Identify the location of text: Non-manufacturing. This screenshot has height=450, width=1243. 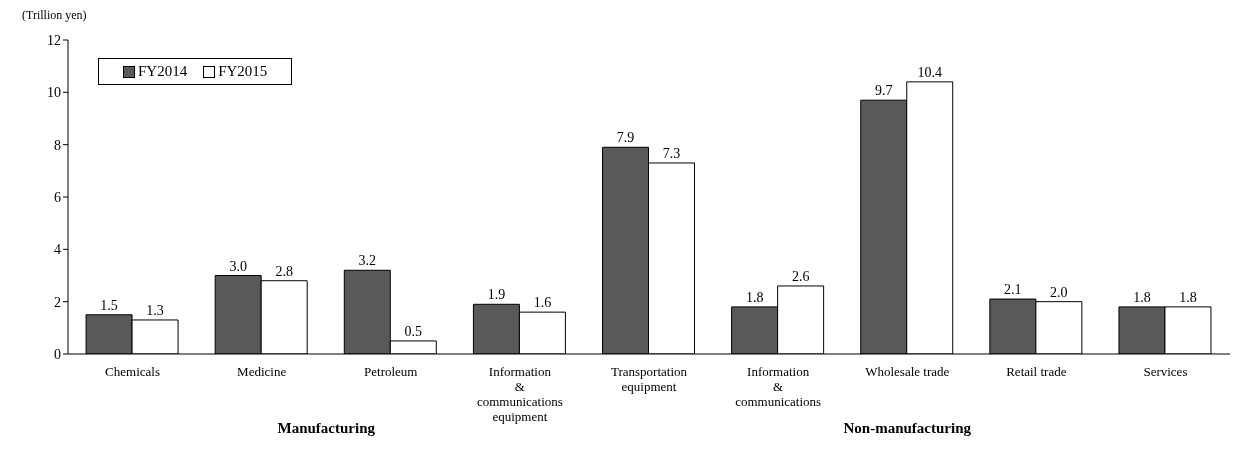
(907, 428).